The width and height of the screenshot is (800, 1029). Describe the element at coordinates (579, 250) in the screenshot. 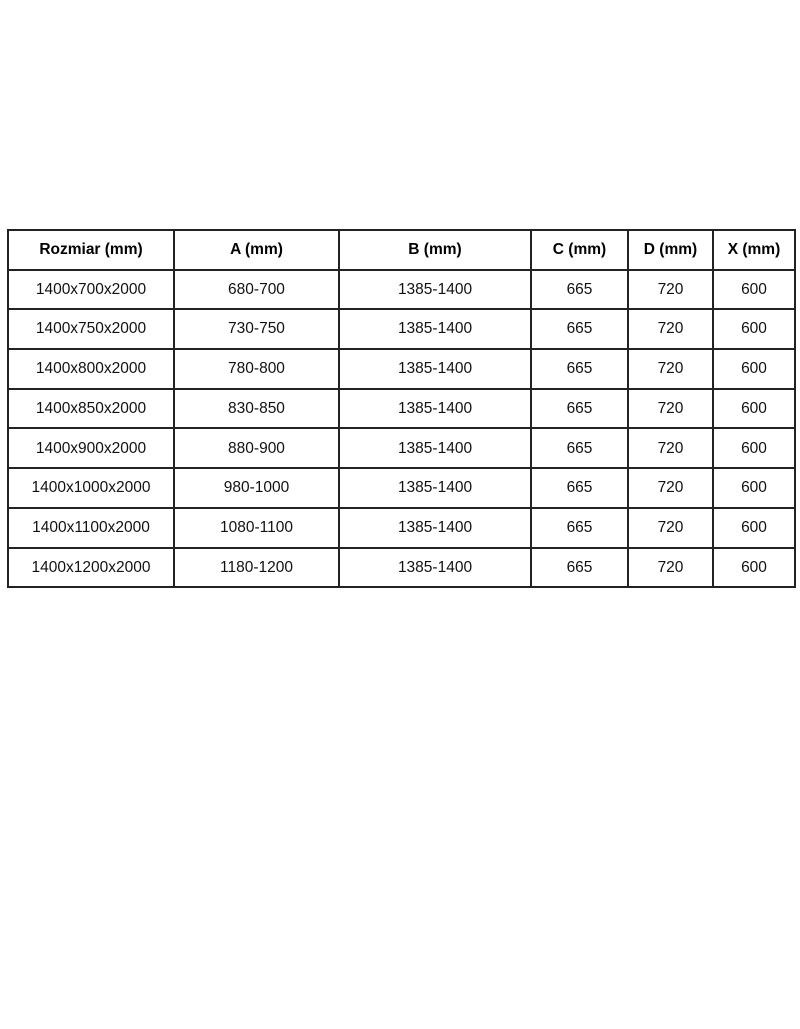

I see `column-header-c: C (mm)` at that location.